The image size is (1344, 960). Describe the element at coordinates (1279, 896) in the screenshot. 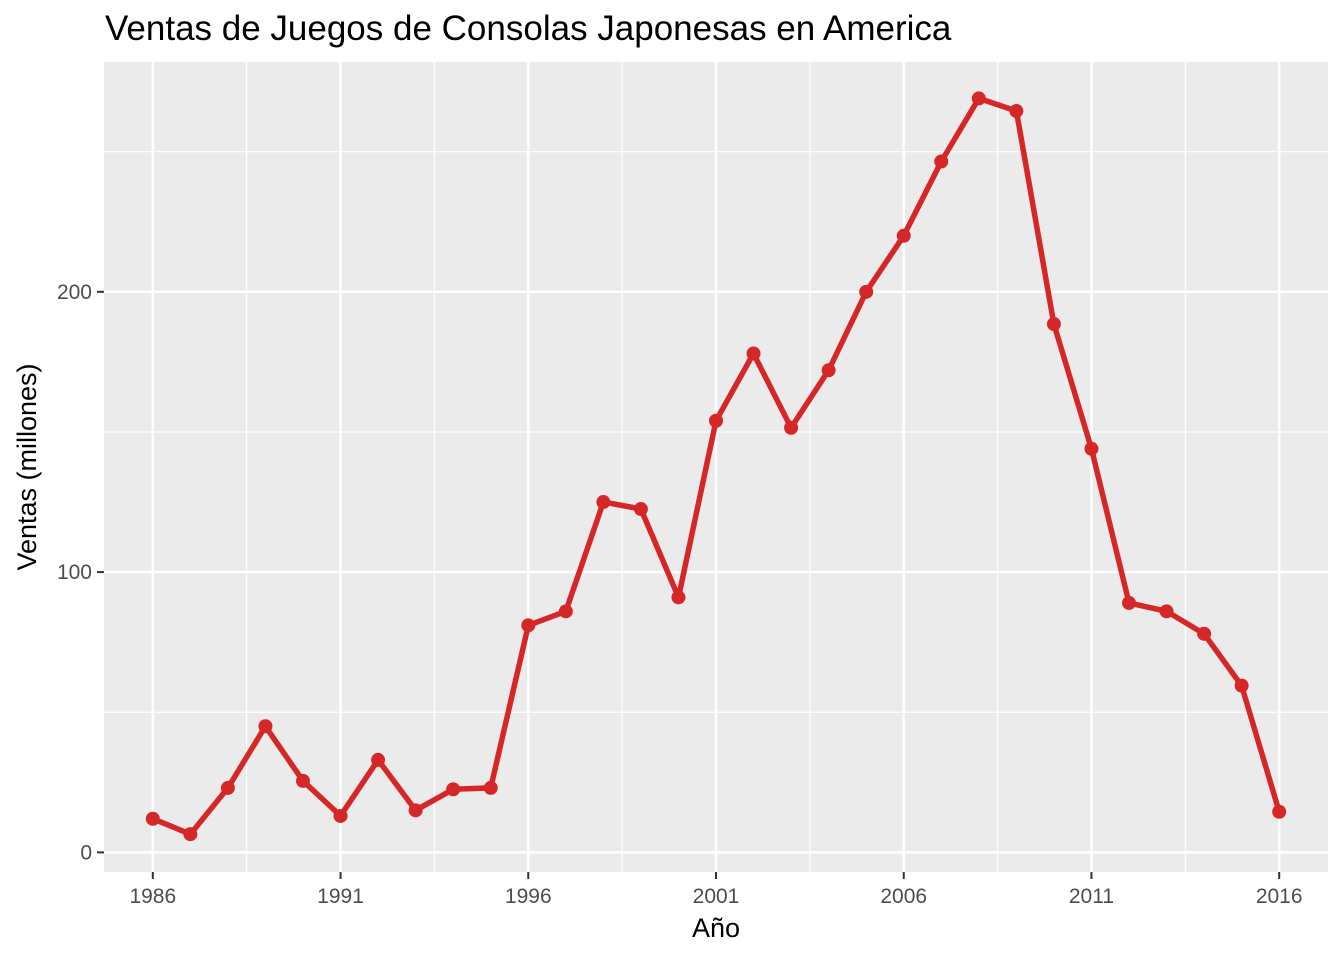

I see `x-tick-label: 2016` at that location.